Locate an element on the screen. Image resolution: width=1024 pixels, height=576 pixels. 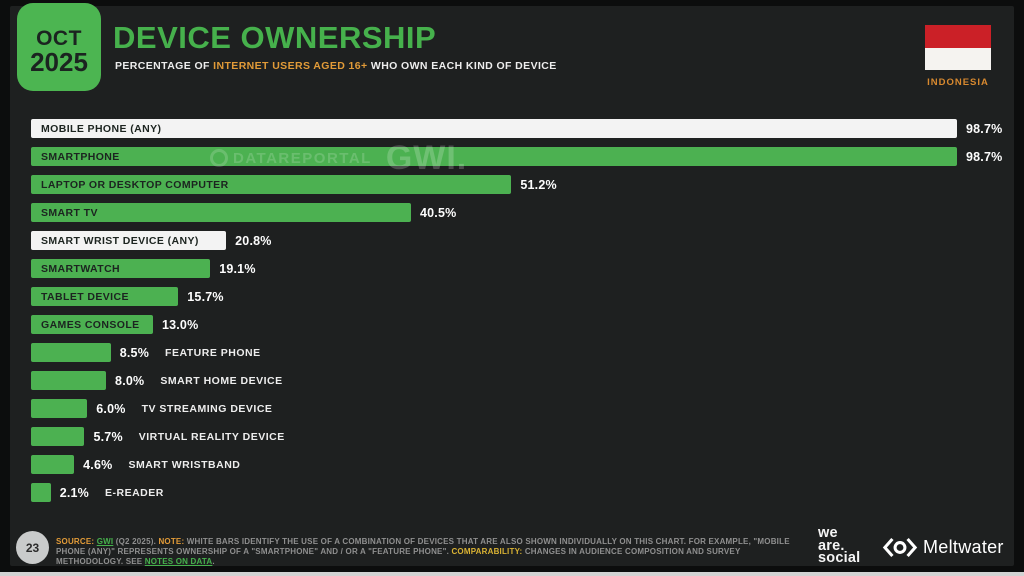
bar-row: SMARTWATCH 19.1% is located at coordinates (518, 268).